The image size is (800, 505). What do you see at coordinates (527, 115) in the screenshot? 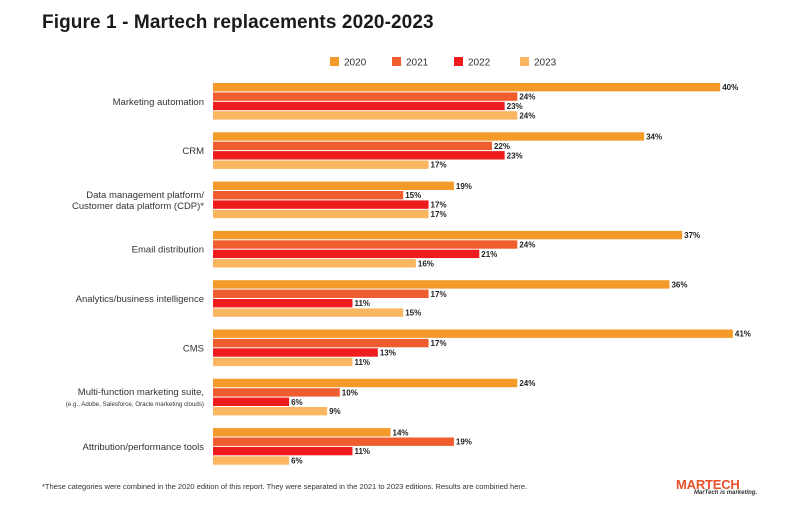
I see `data-label-2023-cat-1: 24%` at bounding box center [527, 115].